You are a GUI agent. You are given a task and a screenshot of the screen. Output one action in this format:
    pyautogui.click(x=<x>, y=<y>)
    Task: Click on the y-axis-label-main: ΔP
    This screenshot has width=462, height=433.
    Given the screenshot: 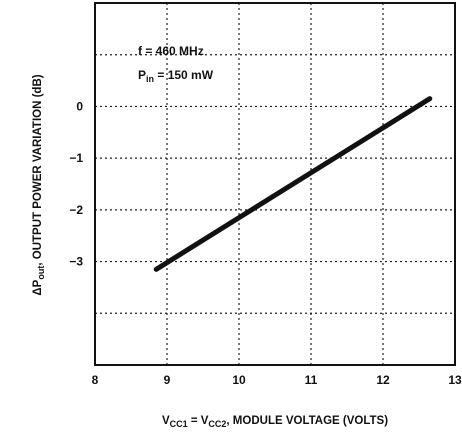 What is the action you would take?
    pyautogui.click(x=38, y=287)
    